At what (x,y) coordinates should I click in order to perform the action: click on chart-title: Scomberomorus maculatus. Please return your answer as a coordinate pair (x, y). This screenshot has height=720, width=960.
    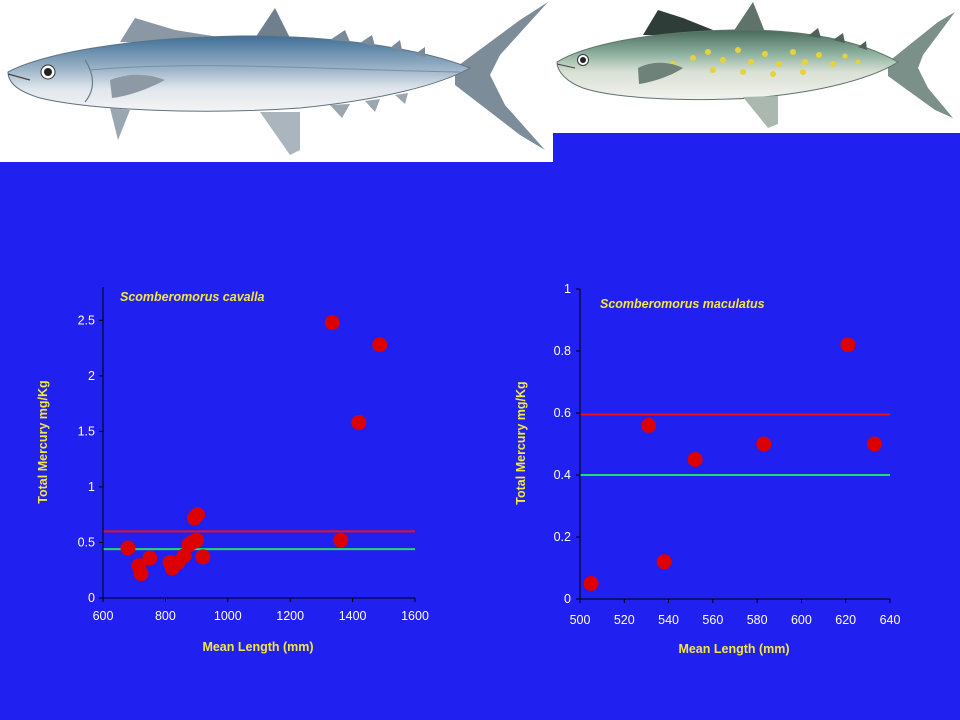
    Looking at the image, I should click on (682, 304).